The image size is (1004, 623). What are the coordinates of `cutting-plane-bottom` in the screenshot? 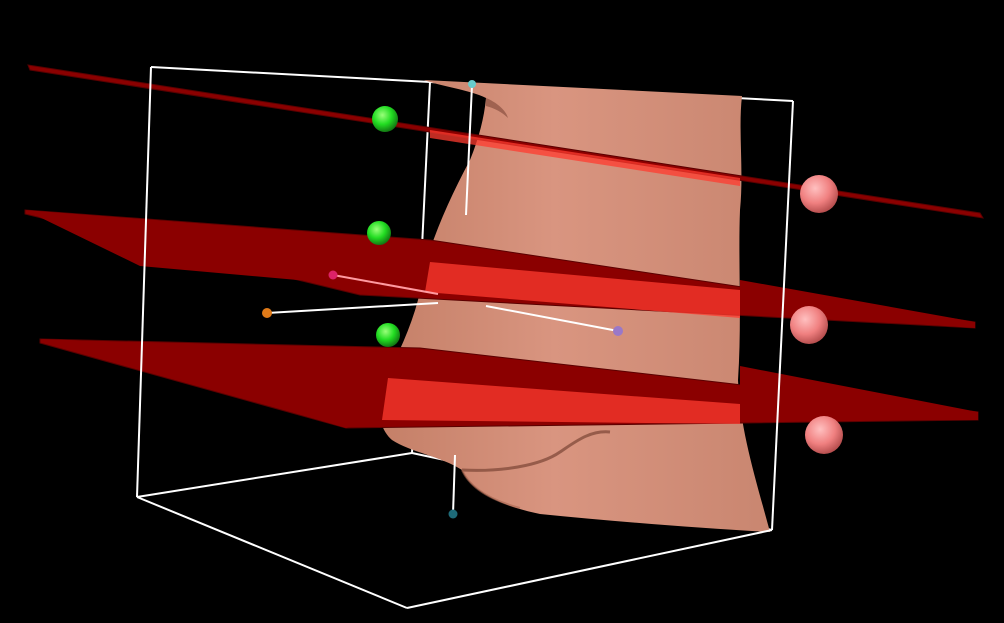 It's located at (509, 383).